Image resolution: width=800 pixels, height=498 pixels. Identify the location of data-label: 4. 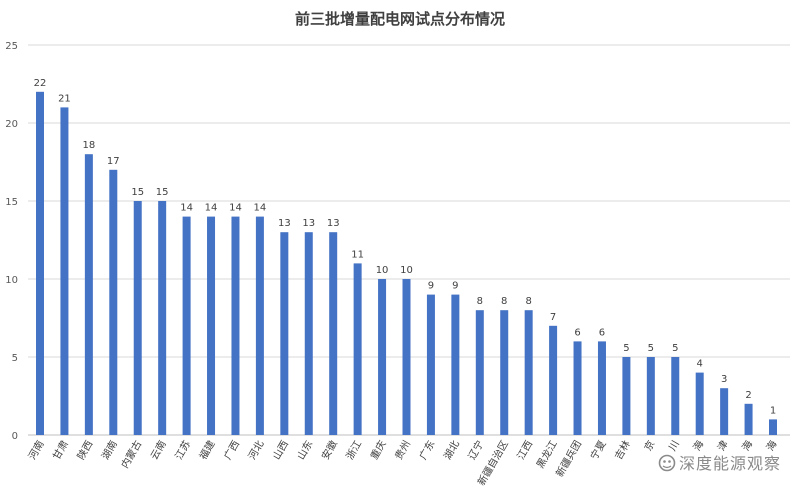
(700, 364).